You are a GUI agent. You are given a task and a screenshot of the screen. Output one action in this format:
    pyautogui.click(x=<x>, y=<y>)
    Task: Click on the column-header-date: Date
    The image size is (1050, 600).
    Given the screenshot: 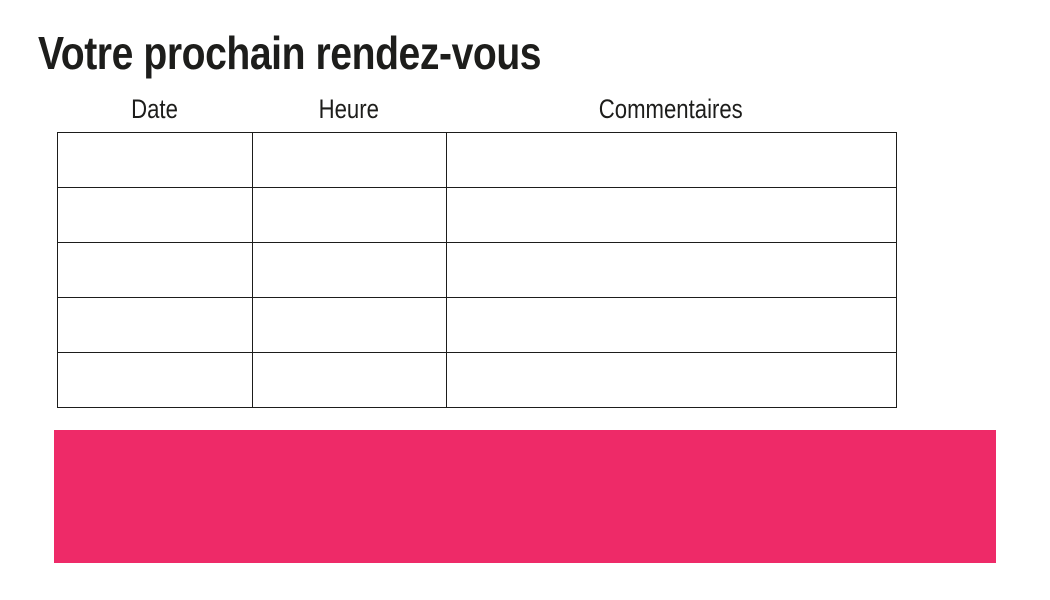 What is the action you would take?
    pyautogui.click(x=154, y=108)
    